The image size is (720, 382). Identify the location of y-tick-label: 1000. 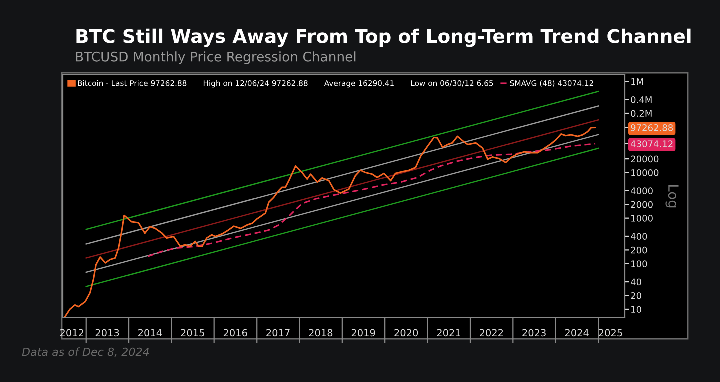
(642, 218).